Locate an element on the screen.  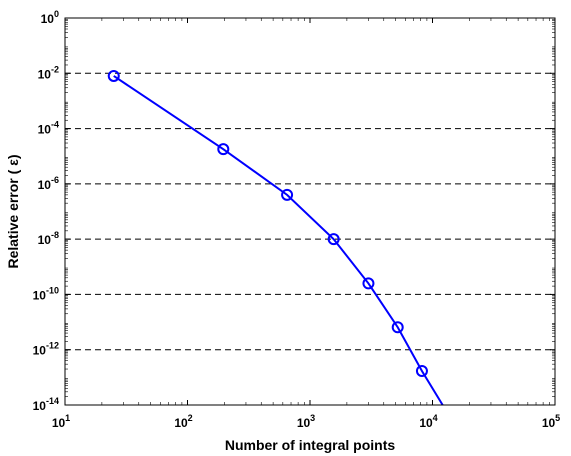
y-tick-exponent: -12 is located at coordinates (52, 346).